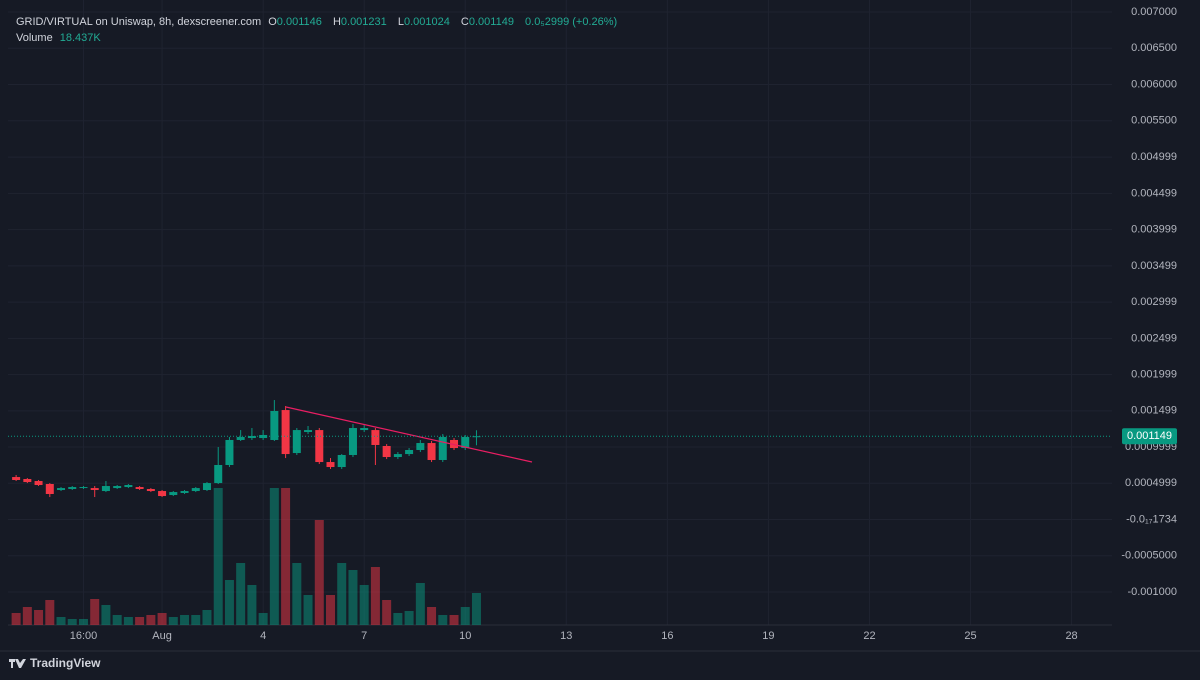 The image size is (1200, 680). What do you see at coordinates (1154, 48) in the screenshot?
I see `y-tick-label: 0.006500` at bounding box center [1154, 48].